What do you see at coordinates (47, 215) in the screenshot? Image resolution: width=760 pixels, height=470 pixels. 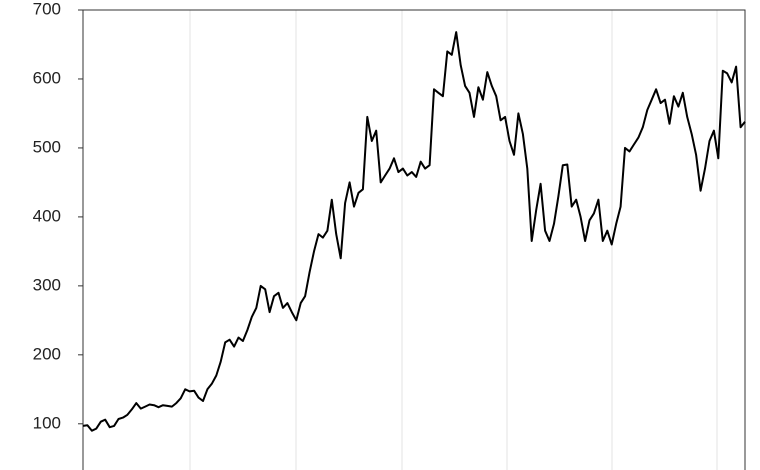 I see `y-tick-label: 400` at bounding box center [47, 215].